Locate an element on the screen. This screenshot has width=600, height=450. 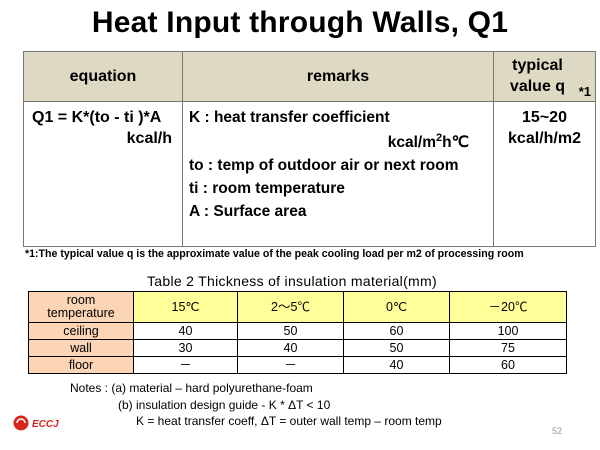
table-cell: 100 is located at coordinates (508, 331).